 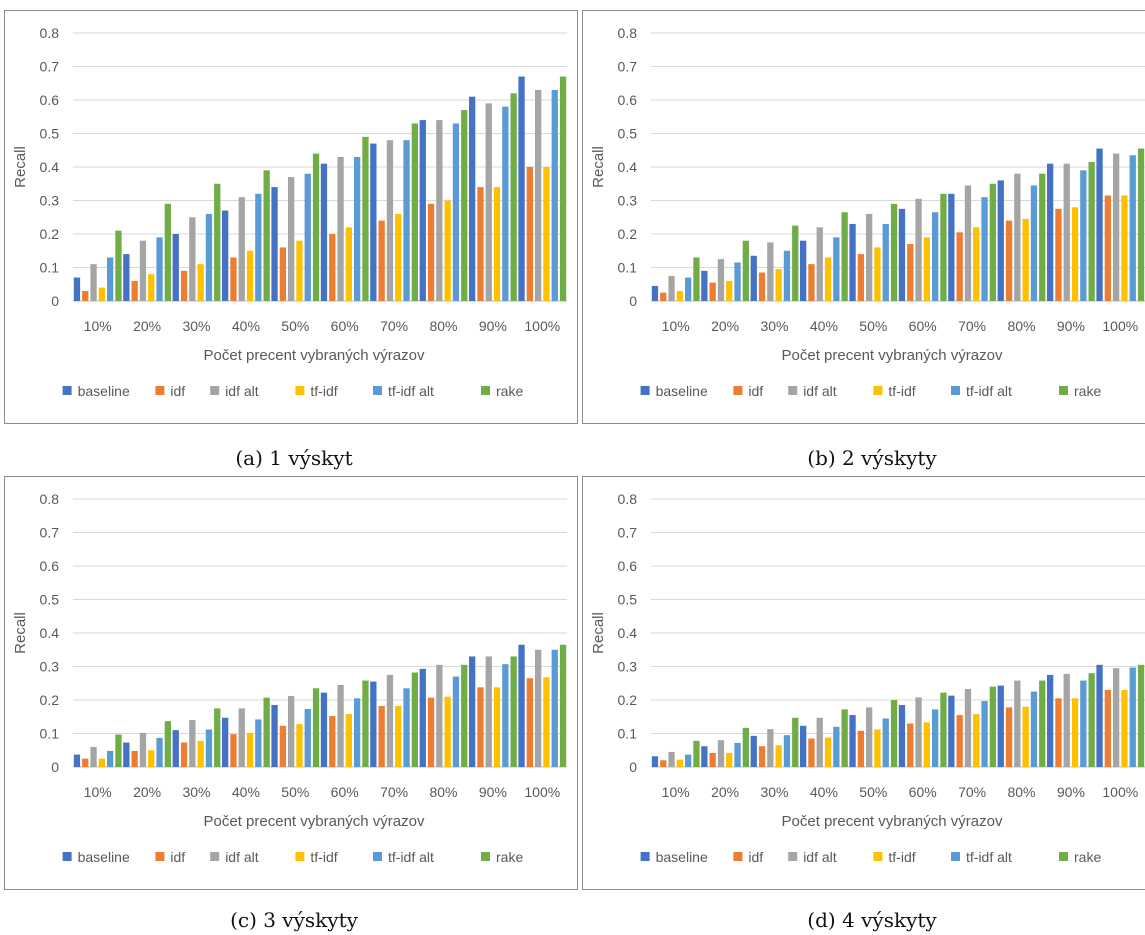 What do you see at coordinates (1120, 326) in the screenshot?
I see `x-tick-label: 100%` at bounding box center [1120, 326].